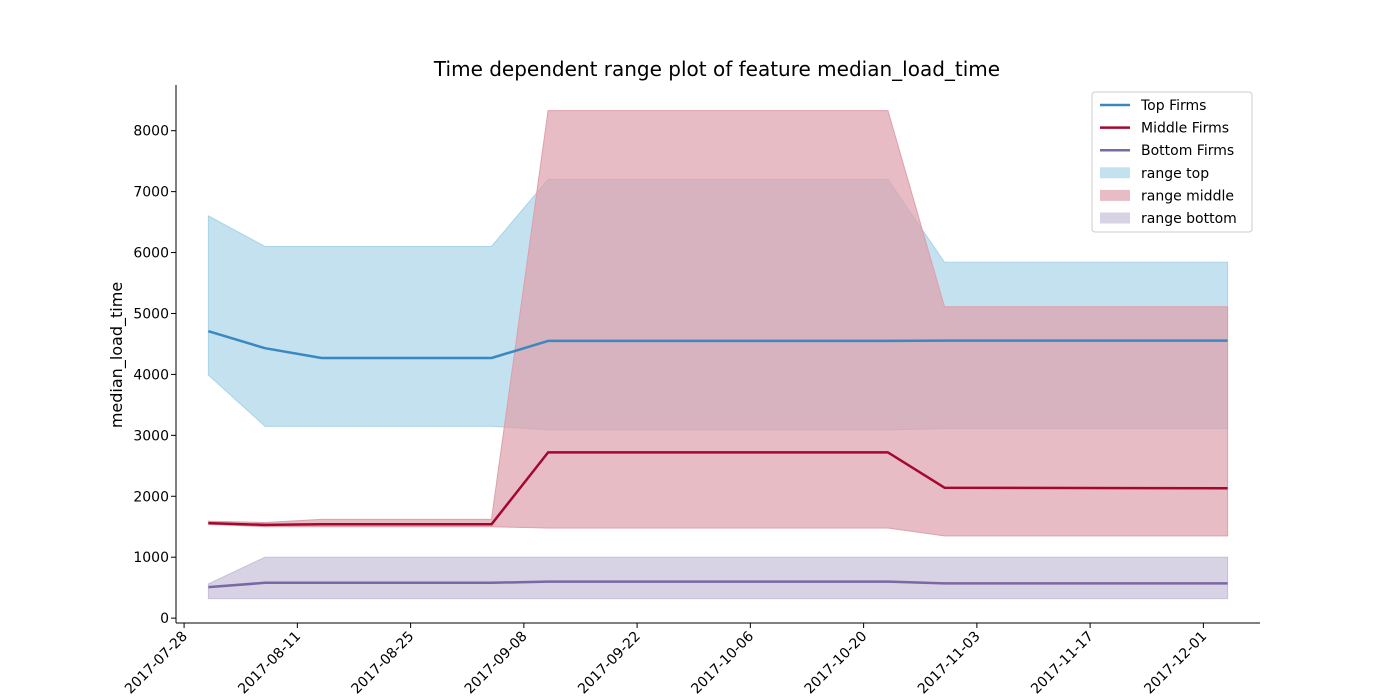 This screenshot has height=700, width=1400. What do you see at coordinates (1175, 663) in the screenshot?
I see `x-tick-label: 2017-12-01` at bounding box center [1175, 663].